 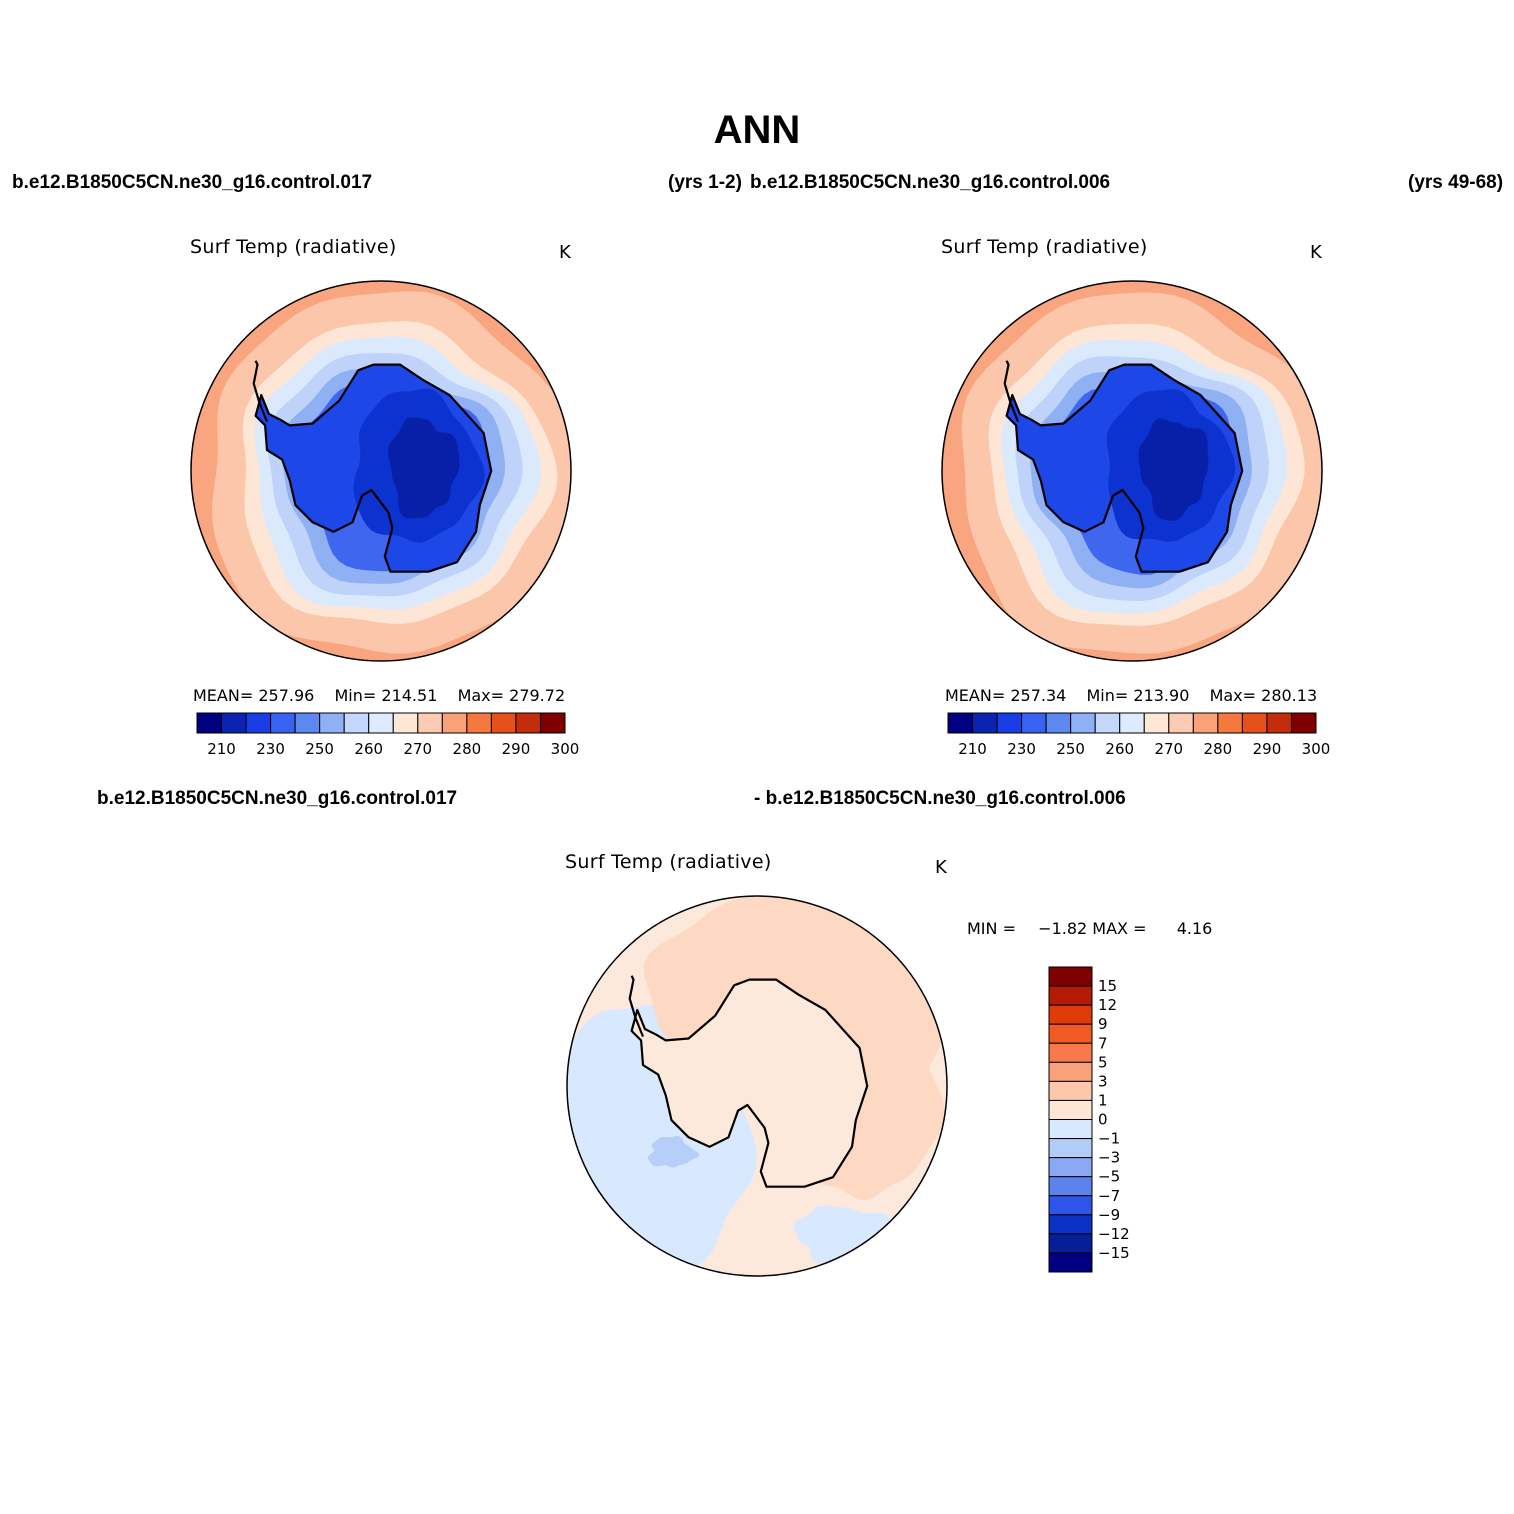 What do you see at coordinates (930, 182) in the screenshot?
I see `case-right-label: b.e12.B1850C5CN.ne30_g16.control.006` at bounding box center [930, 182].